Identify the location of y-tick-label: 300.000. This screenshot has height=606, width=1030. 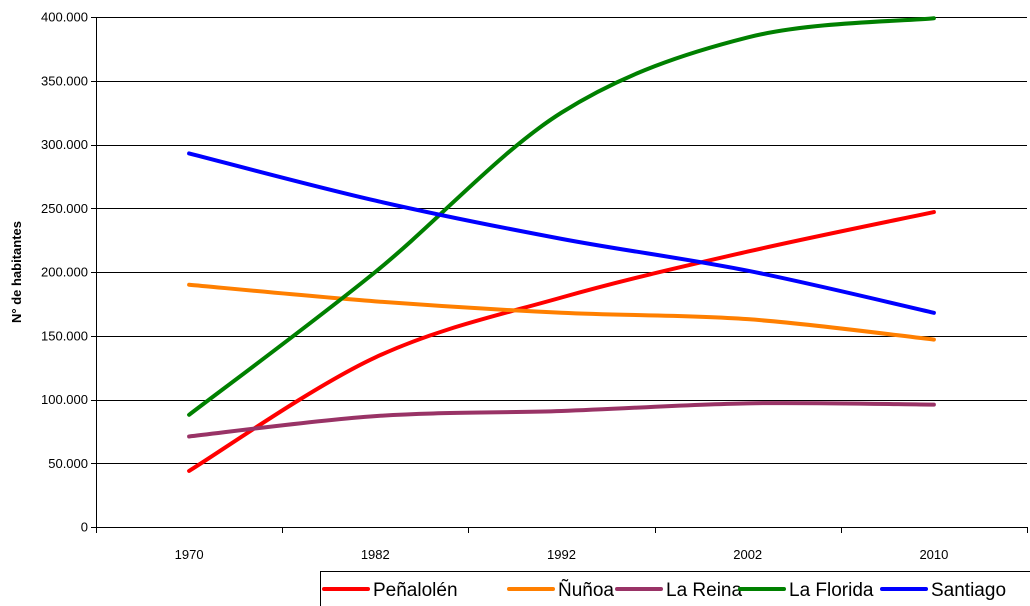
(64, 144).